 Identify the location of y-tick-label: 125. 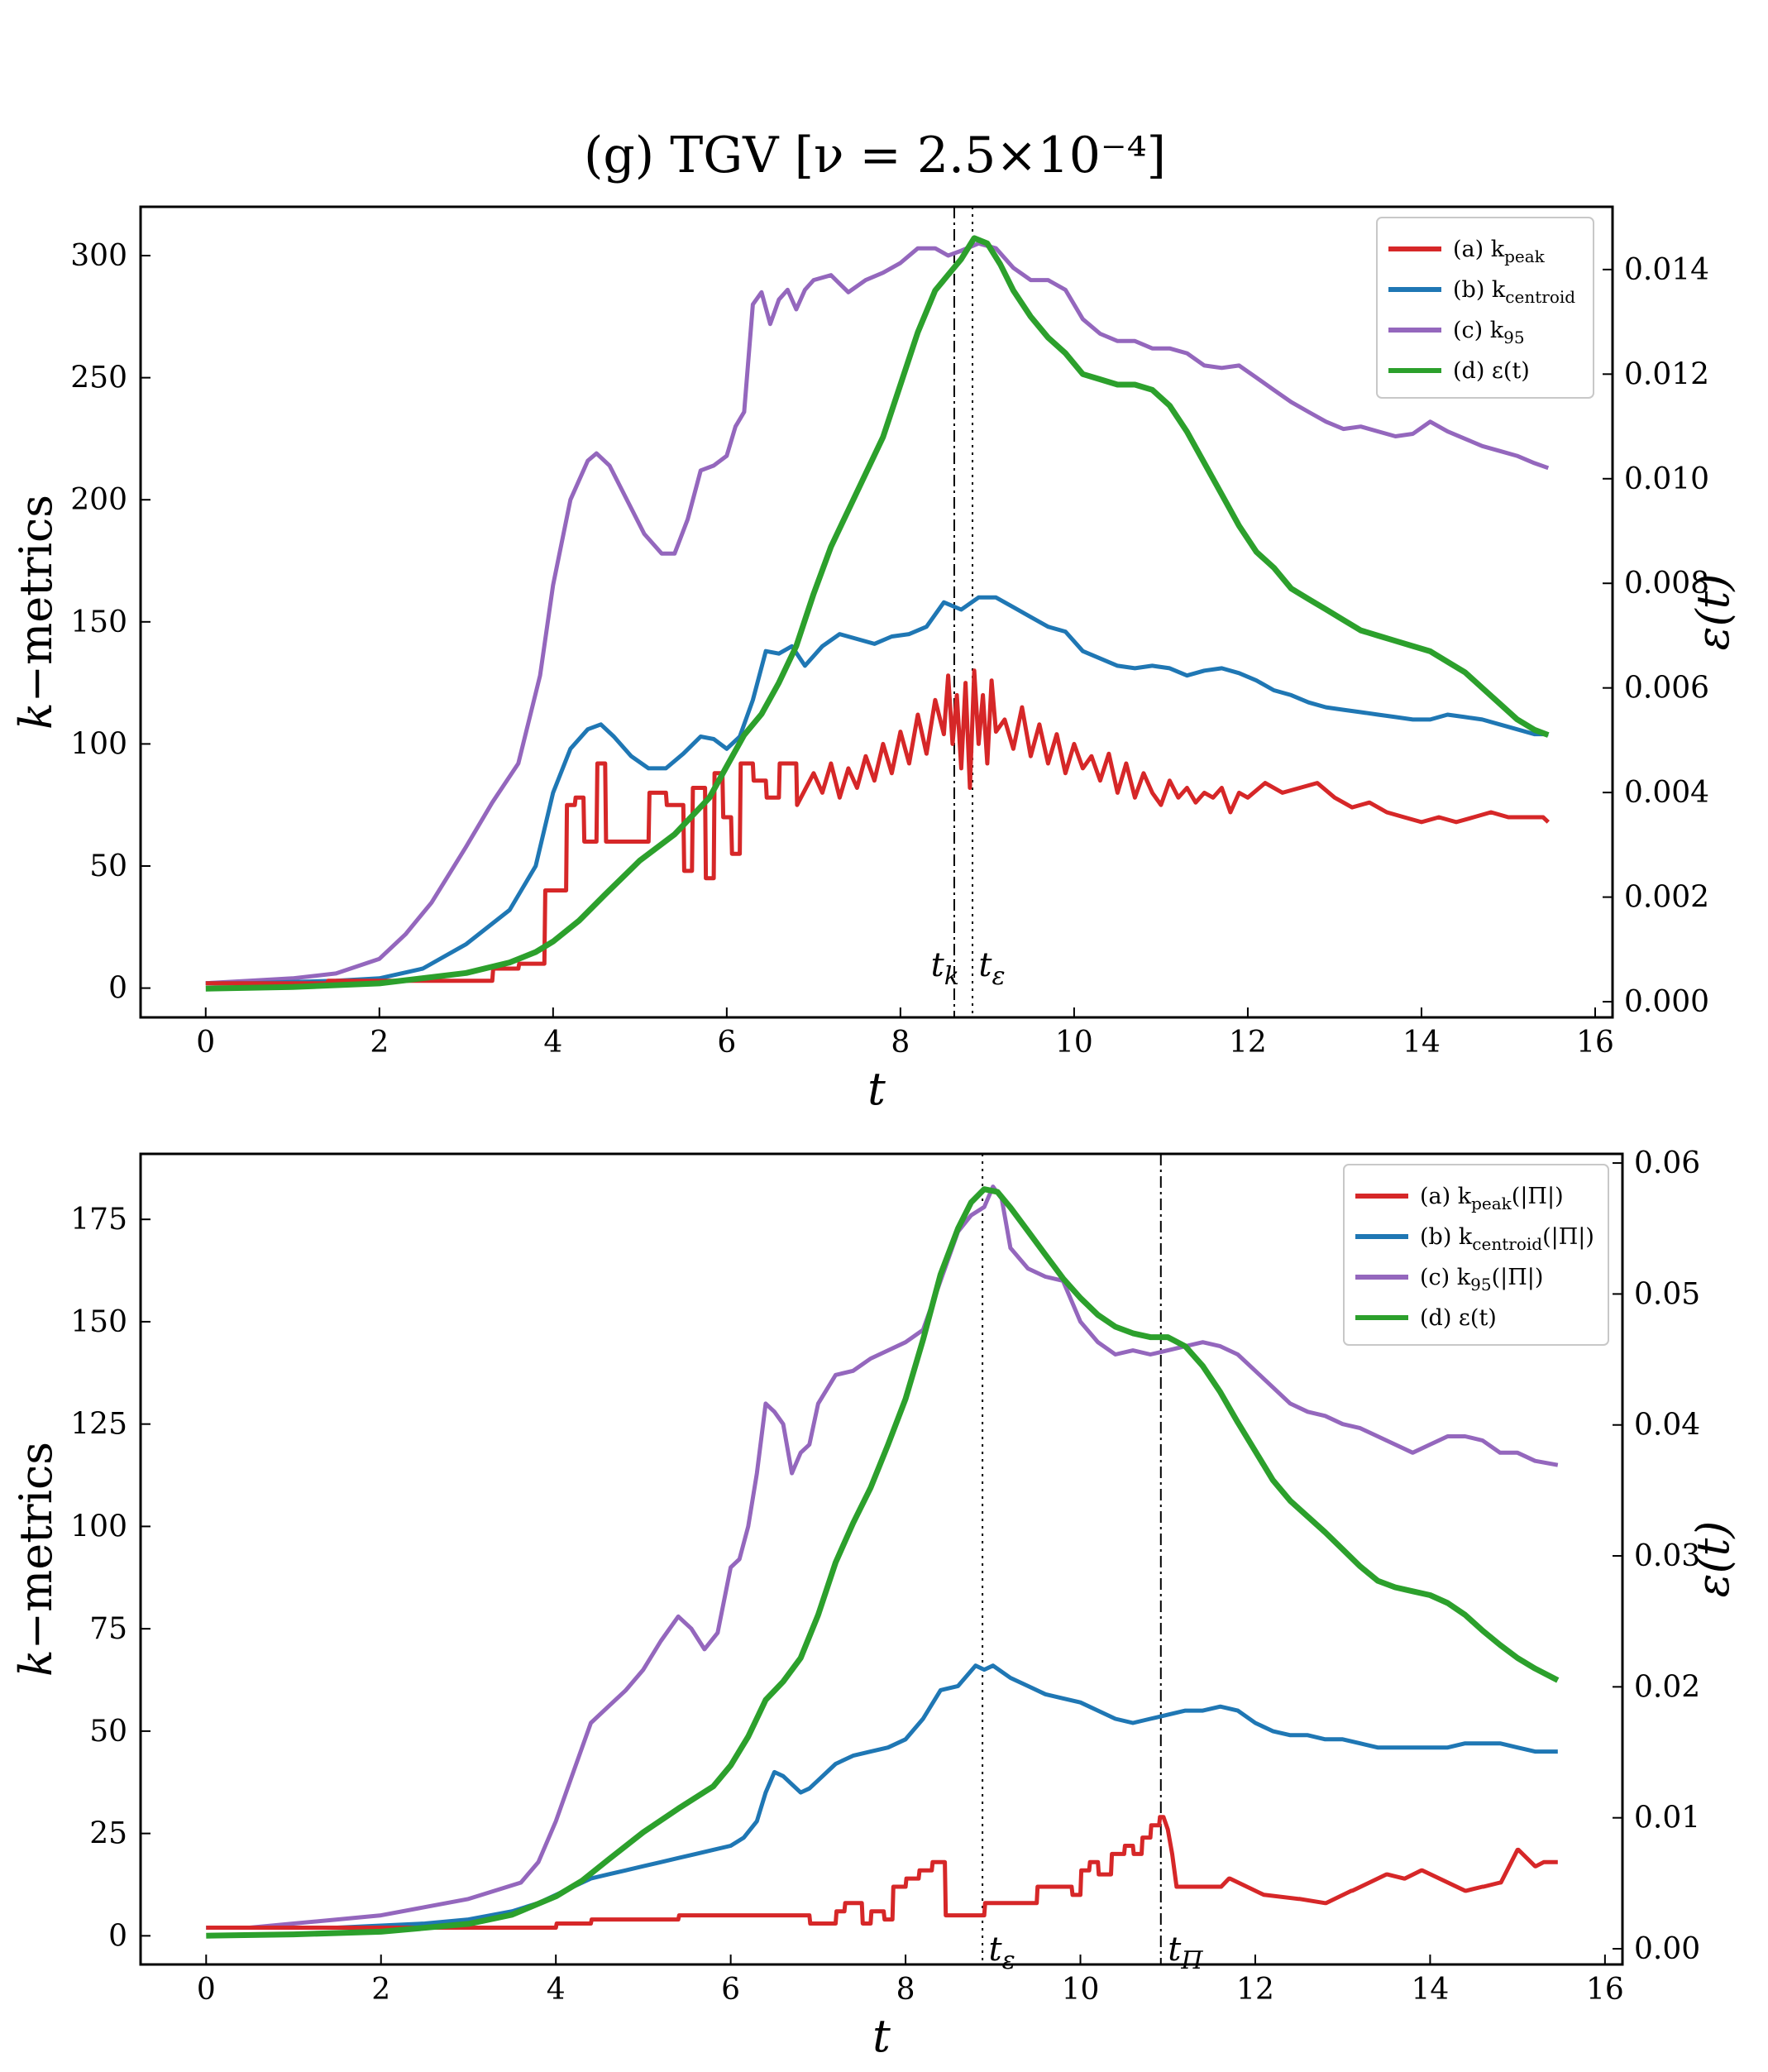
(98, 1425).